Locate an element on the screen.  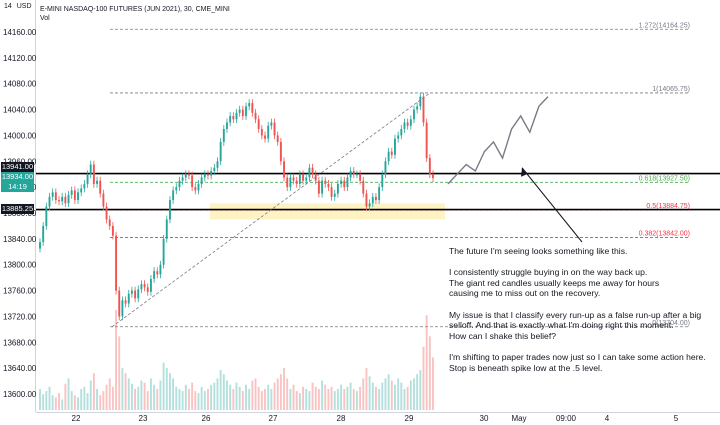
price-tag-countdown: 14:19 is located at coordinates (17, 187).